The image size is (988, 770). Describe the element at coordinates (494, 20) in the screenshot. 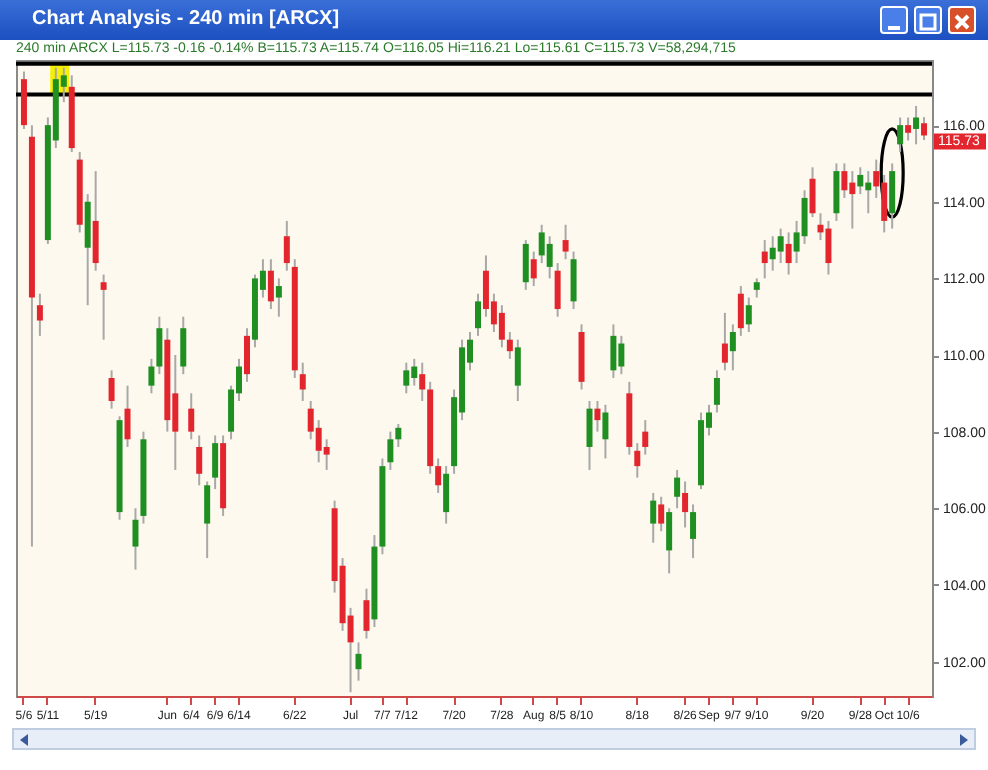

I see `chart-title: Chart Analysis - 240 min [ARCX]` at that location.